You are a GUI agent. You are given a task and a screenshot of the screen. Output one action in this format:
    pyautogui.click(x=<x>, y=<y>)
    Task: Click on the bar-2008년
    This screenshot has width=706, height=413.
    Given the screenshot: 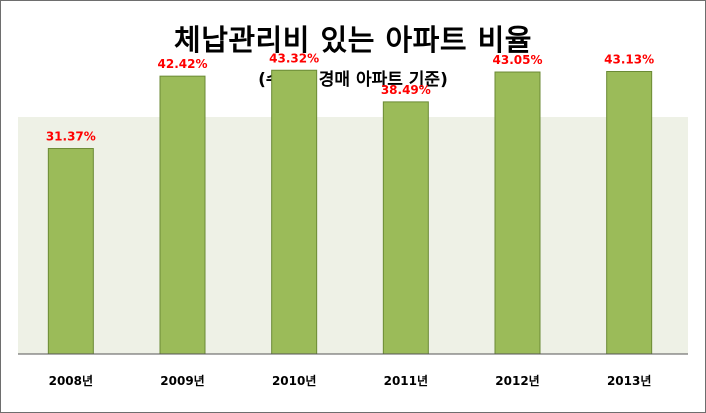 What is the action you would take?
    pyautogui.click(x=70, y=251)
    